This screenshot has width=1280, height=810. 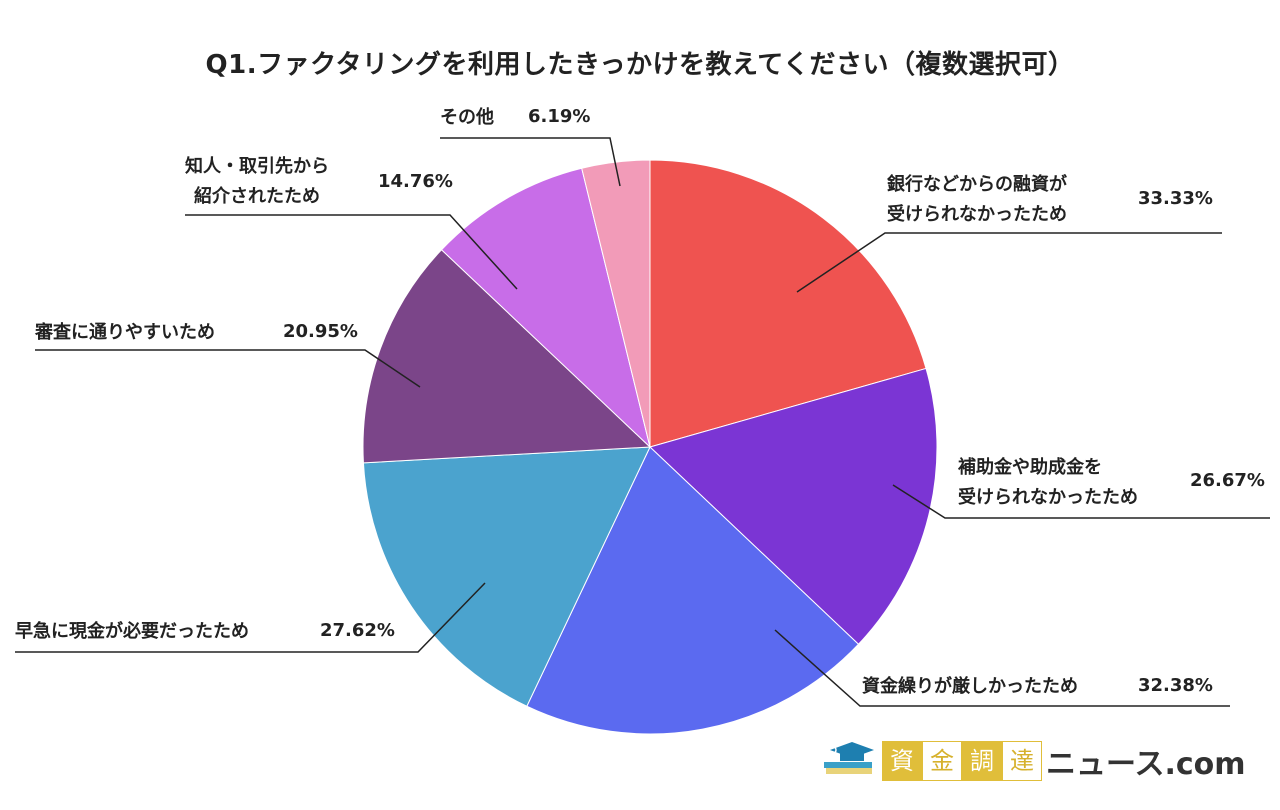 What do you see at coordinates (982, 761) in the screenshot?
I see `logo-char: 調` at bounding box center [982, 761].